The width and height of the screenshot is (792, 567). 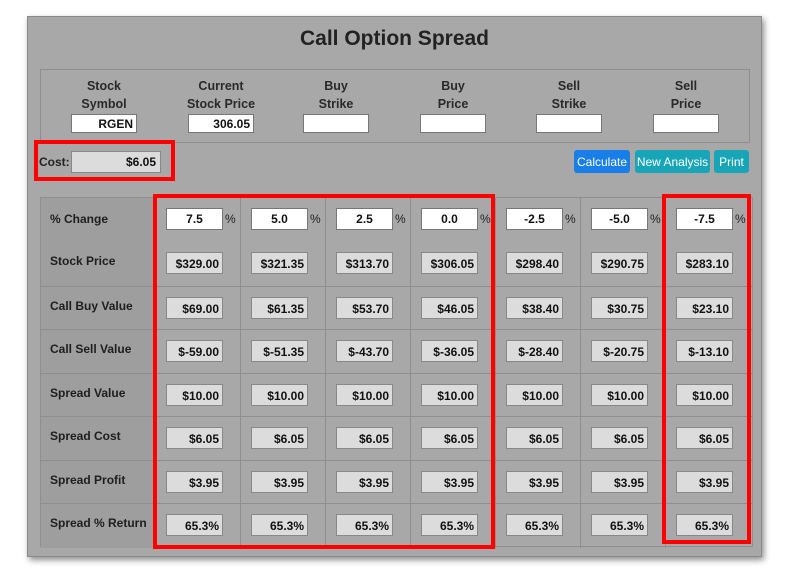 What do you see at coordinates (364, 351) in the screenshot?
I see `value-field: $-43.70` at bounding box center [364, 351].